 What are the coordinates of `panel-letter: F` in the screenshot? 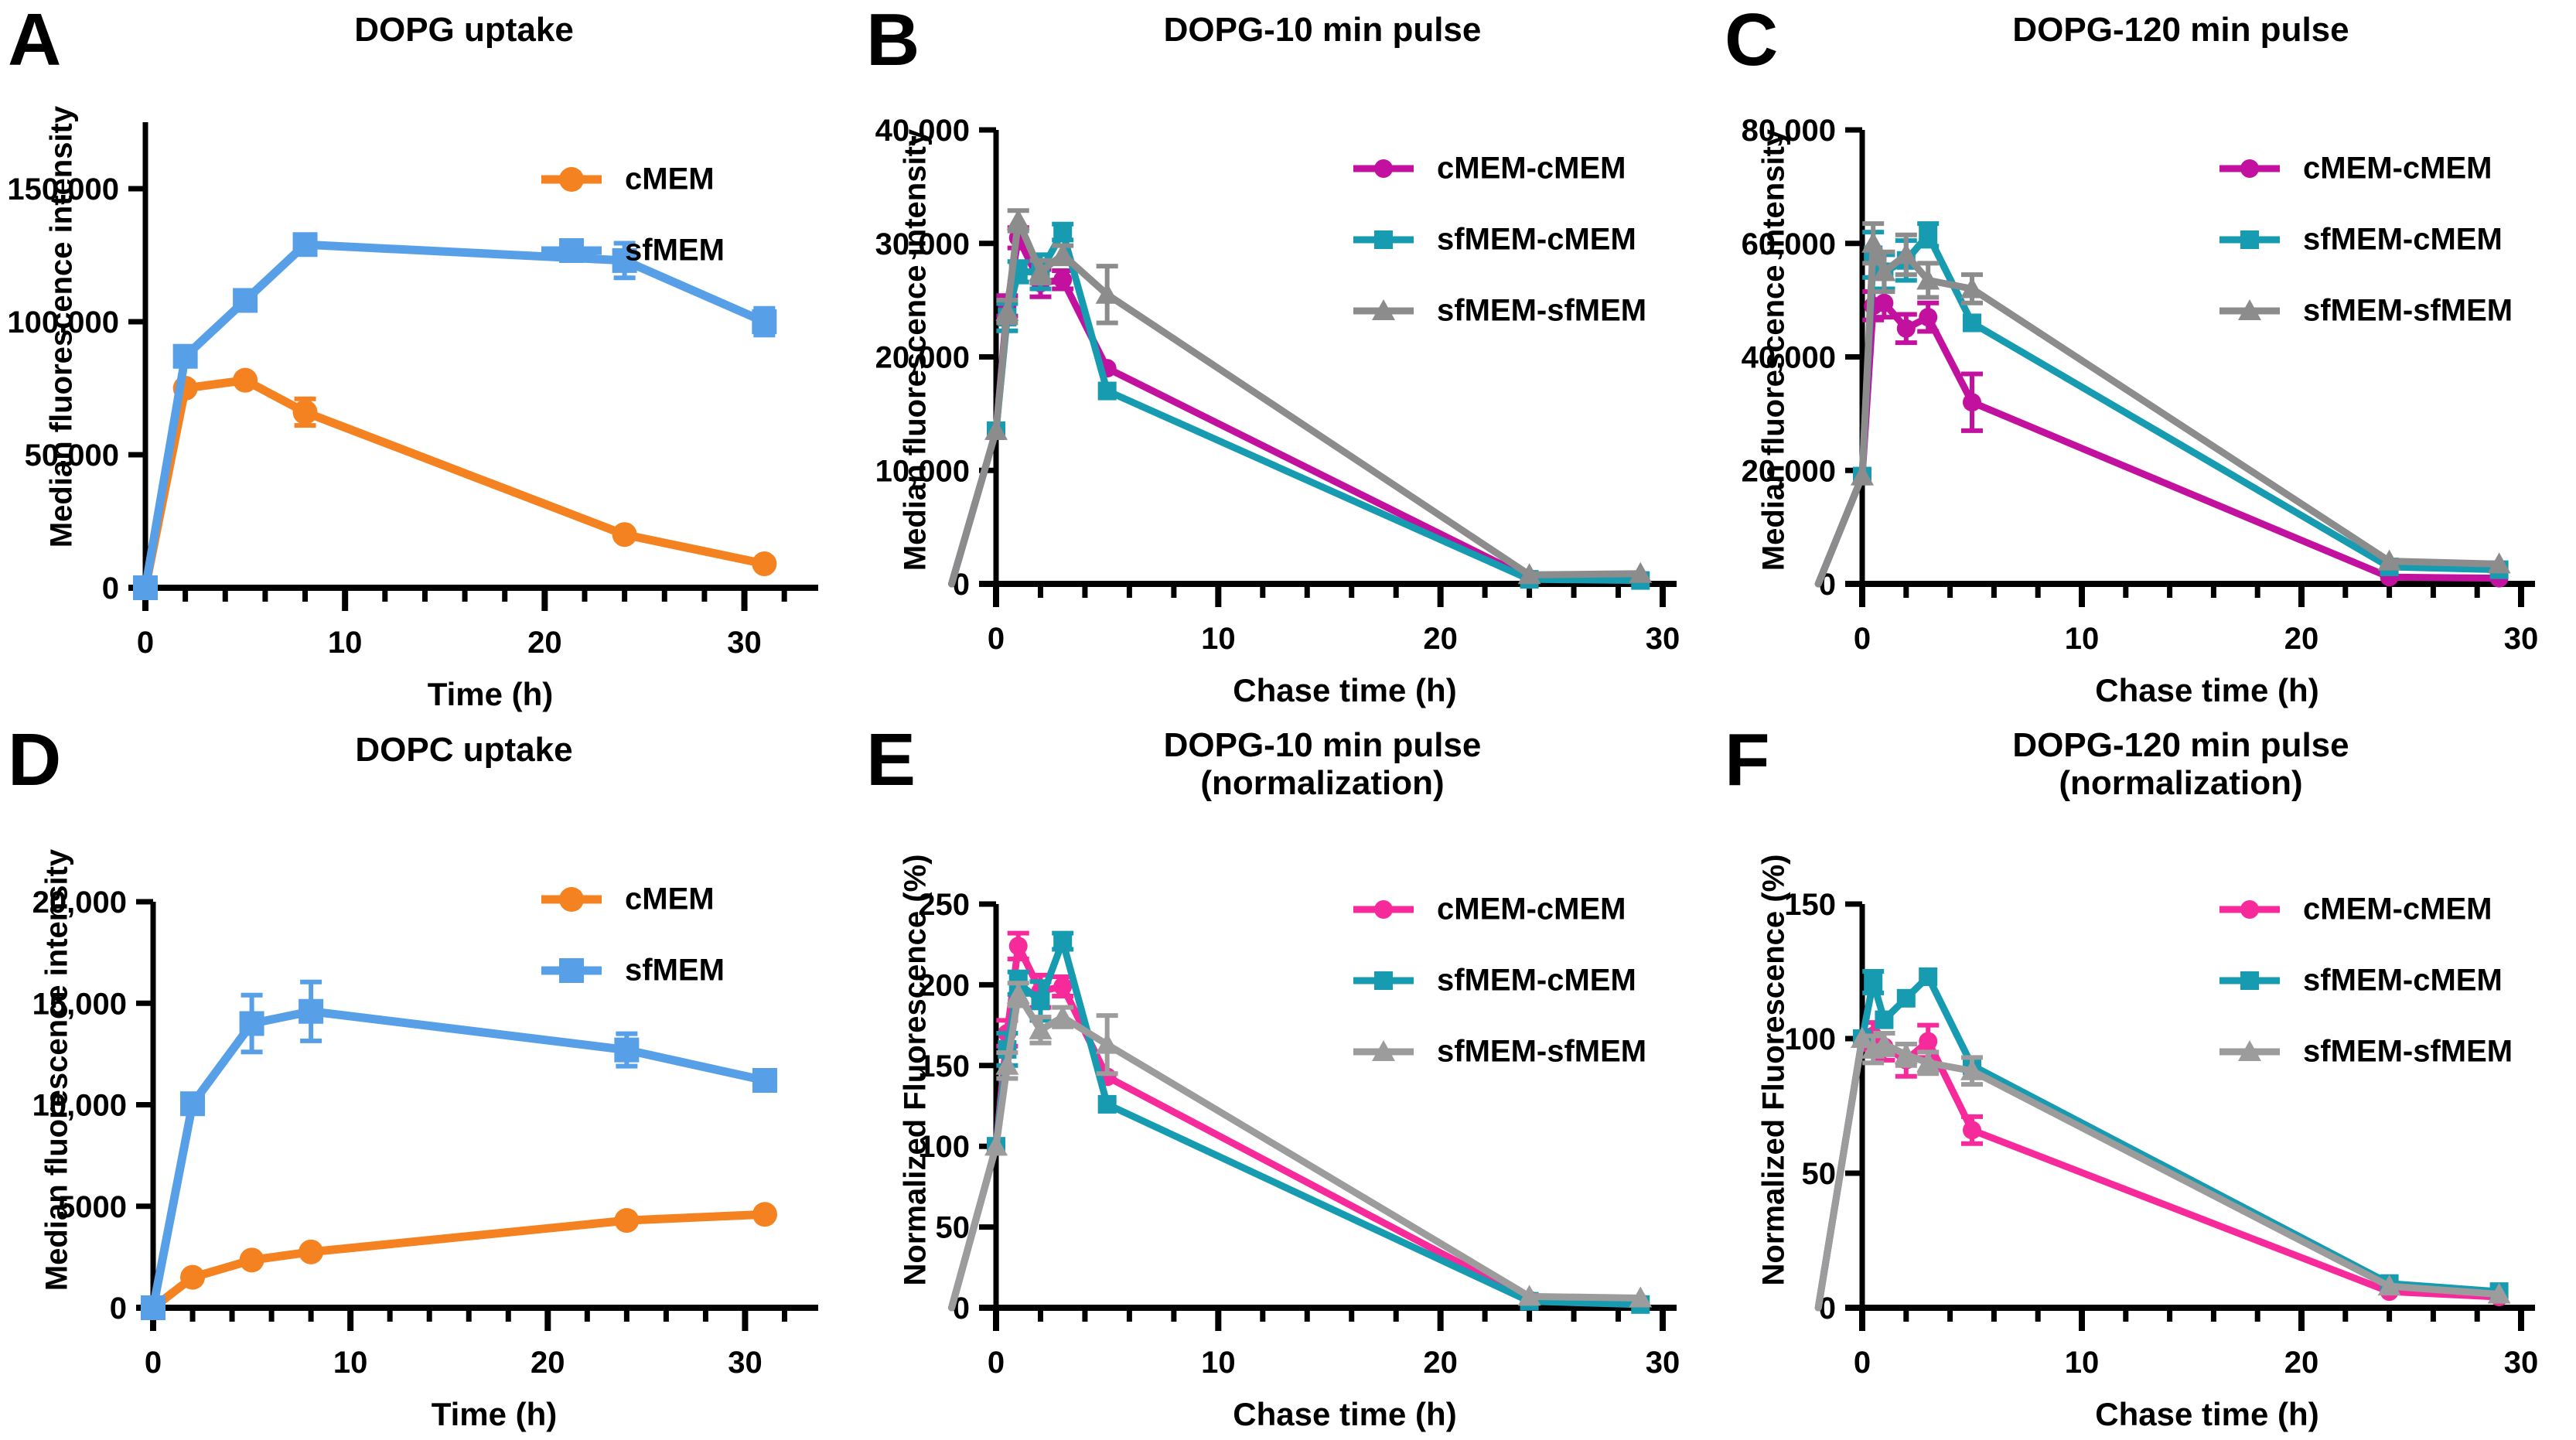 It's located at (1748, 760).